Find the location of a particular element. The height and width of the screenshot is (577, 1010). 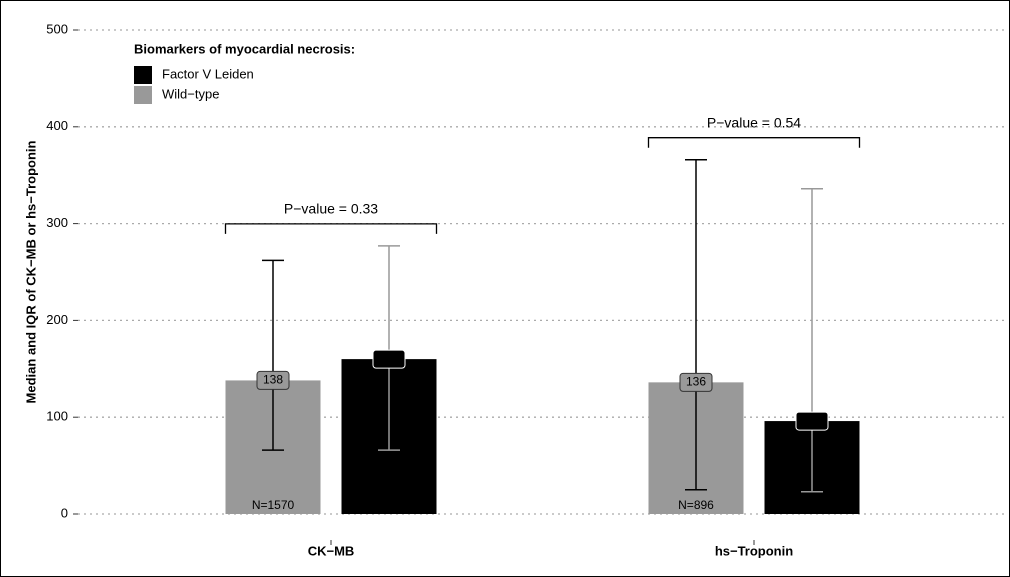

x-tick-label: CK−MB is located at coordinates (331, 550).